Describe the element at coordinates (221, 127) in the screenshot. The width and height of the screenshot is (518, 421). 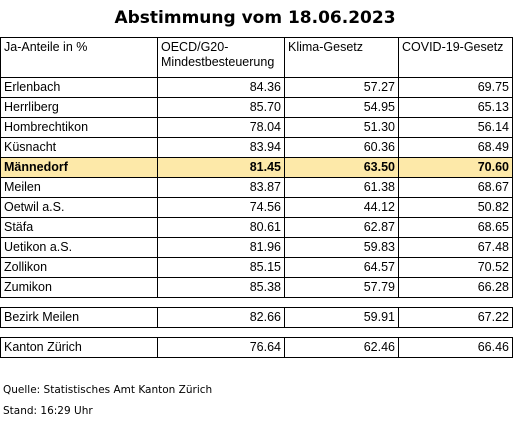
I see `oecd-value: 78.04` at that location.